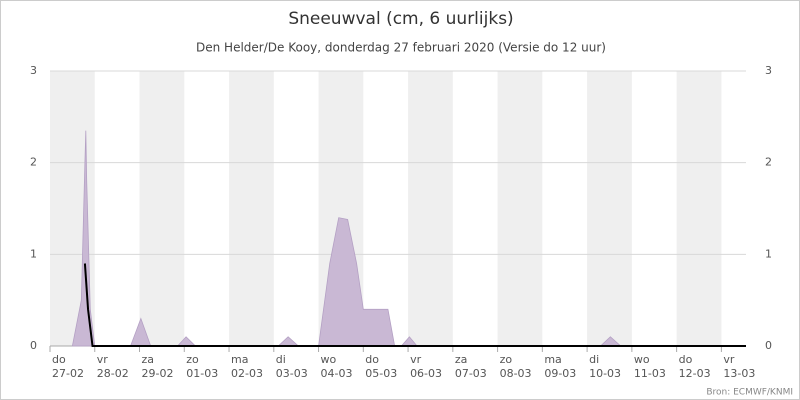 The width and height of the screenshot is (800, 400). What do you see at coordinates (157, 366) in the screenshot?
I see `x-tick-label: za 29-02` at bounding box center [157, 366].